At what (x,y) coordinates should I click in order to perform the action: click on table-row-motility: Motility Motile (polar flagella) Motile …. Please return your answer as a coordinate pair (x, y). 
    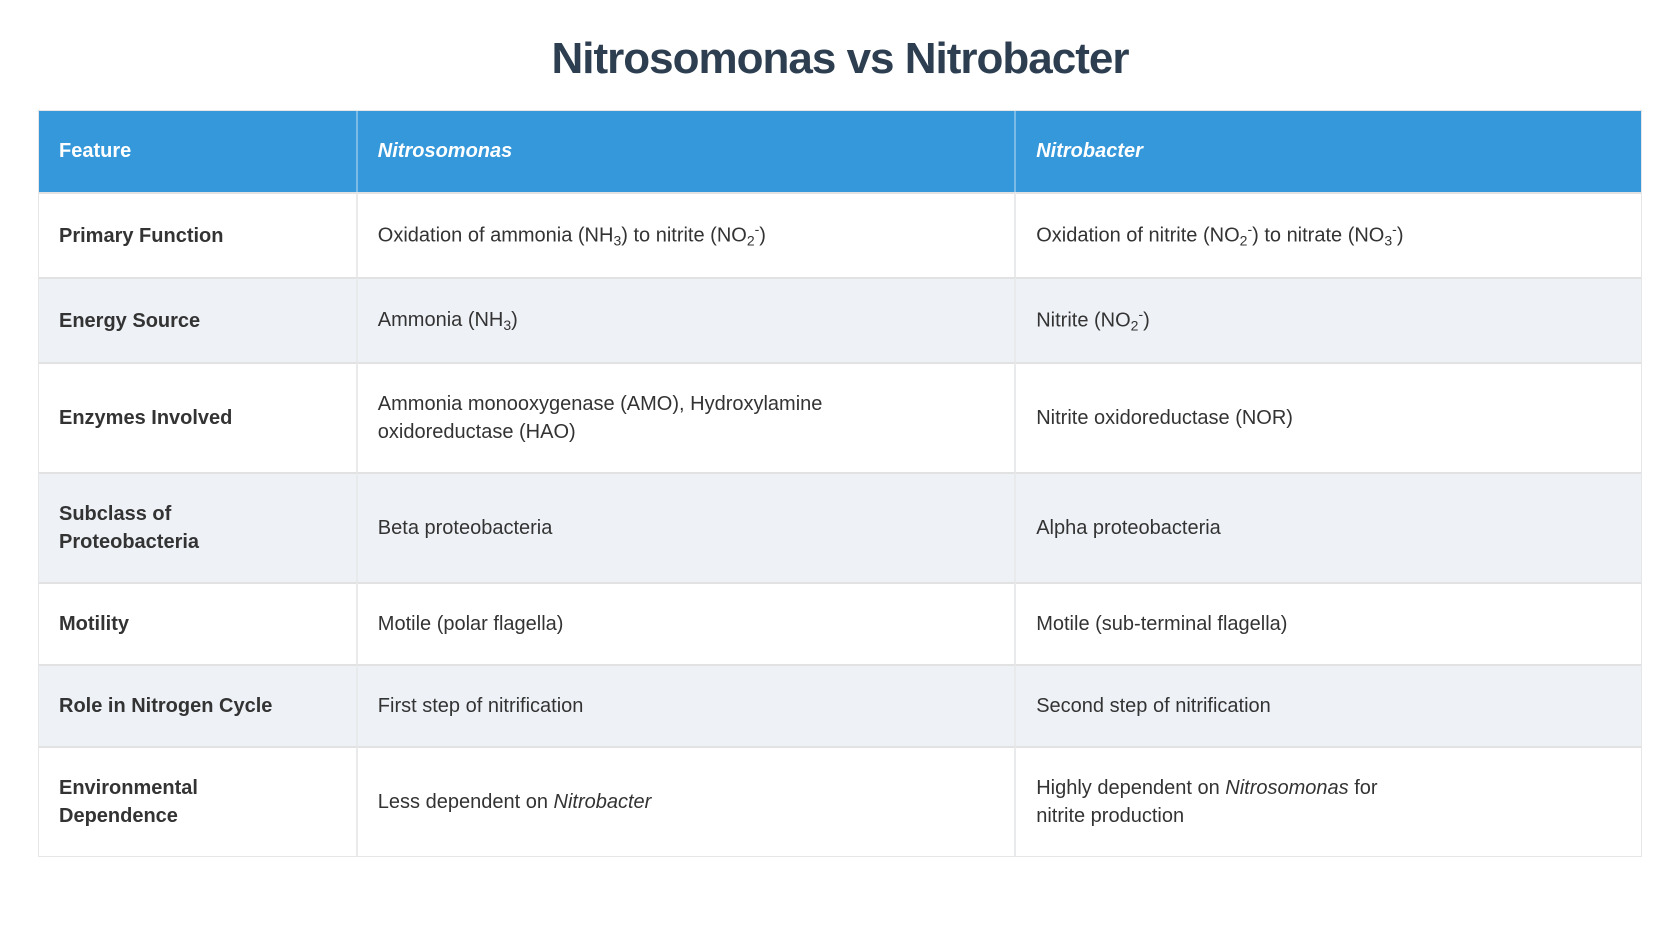
    Looking at the image, I should click on (840, 623).